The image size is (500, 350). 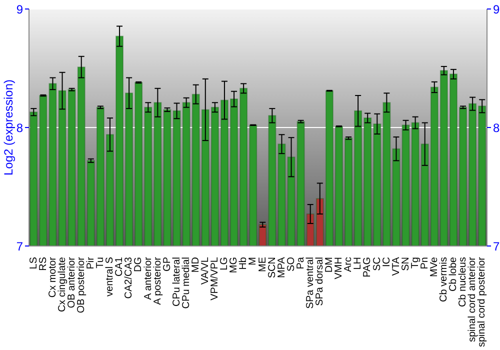 What do you see at coordinates (348, 264) in the screenshot?
I see `x-tick-label: Arc` at bounding box center [348, 264].